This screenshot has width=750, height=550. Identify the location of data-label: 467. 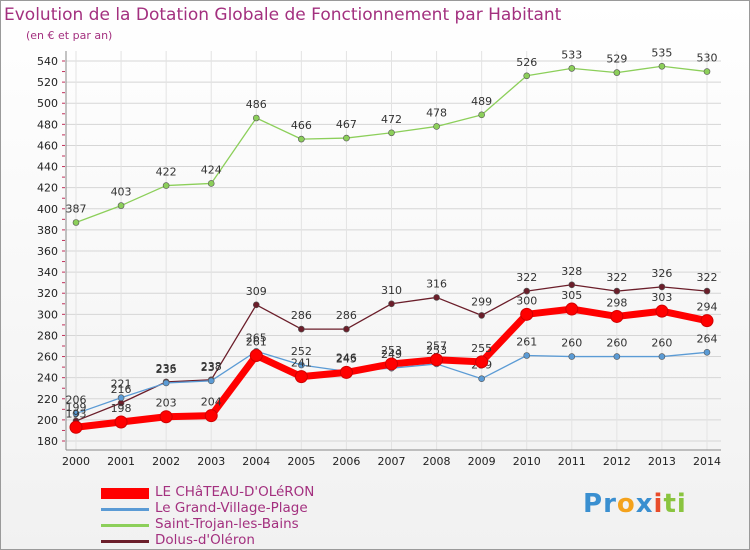
(346, 124).